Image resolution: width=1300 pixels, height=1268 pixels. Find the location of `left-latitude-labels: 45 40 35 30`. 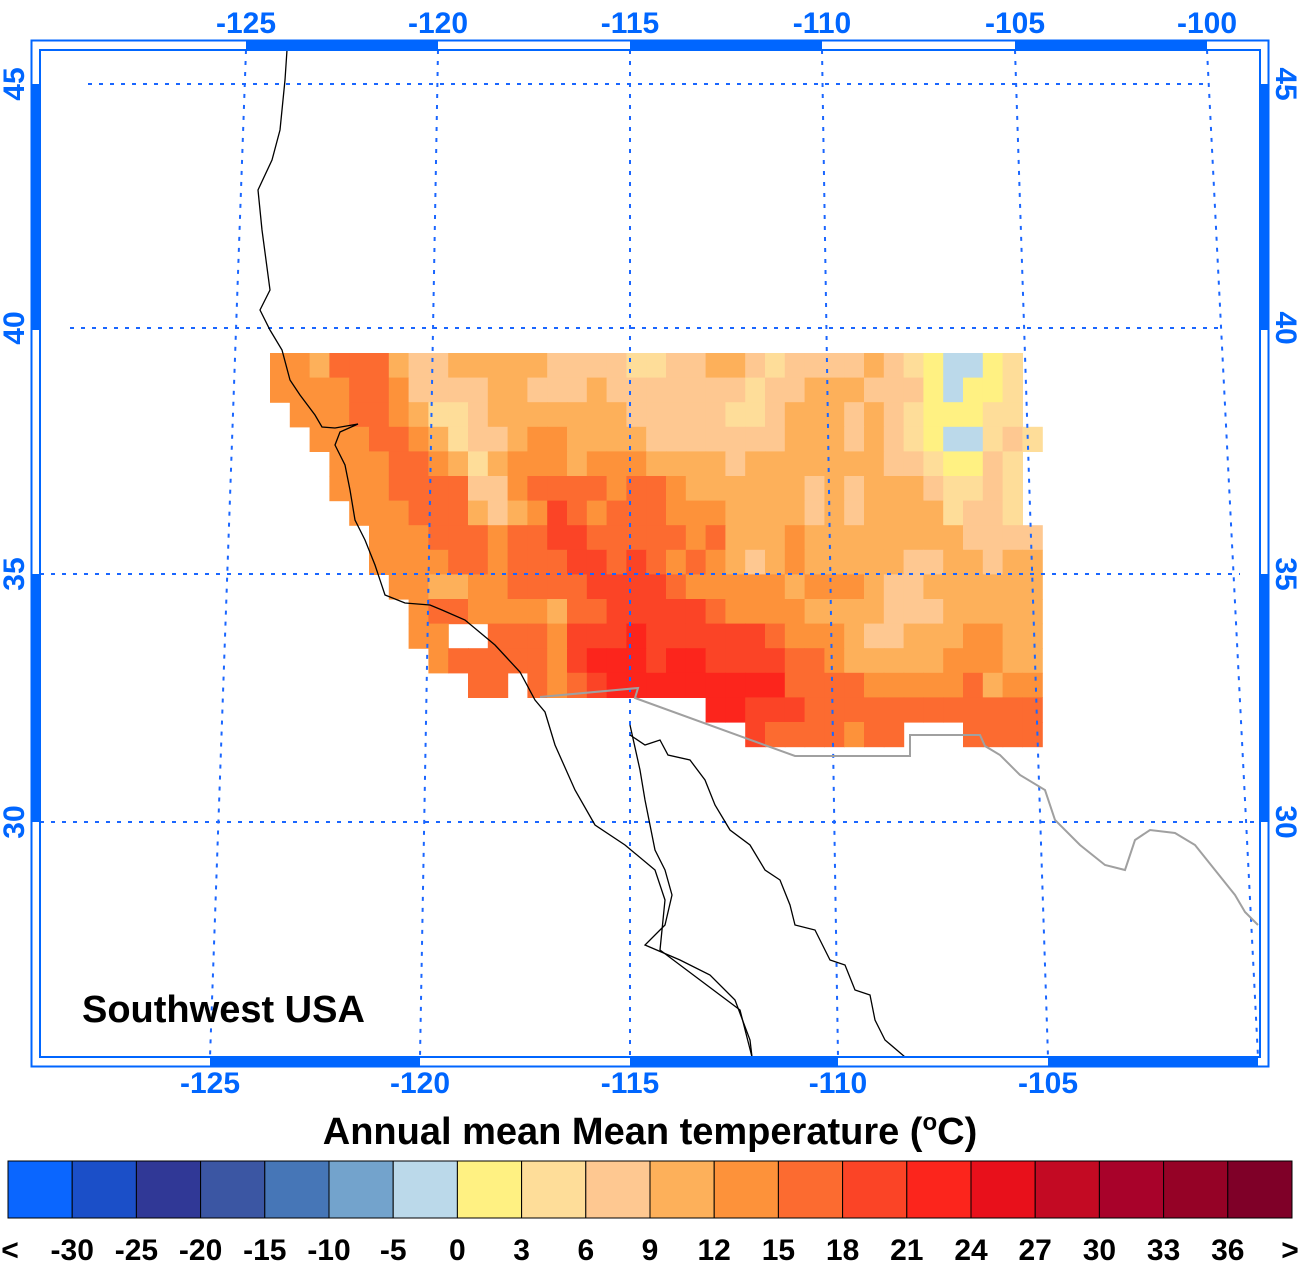

left-latitude-labels: 45 40 35 30 is located at coordinates (15, 452).